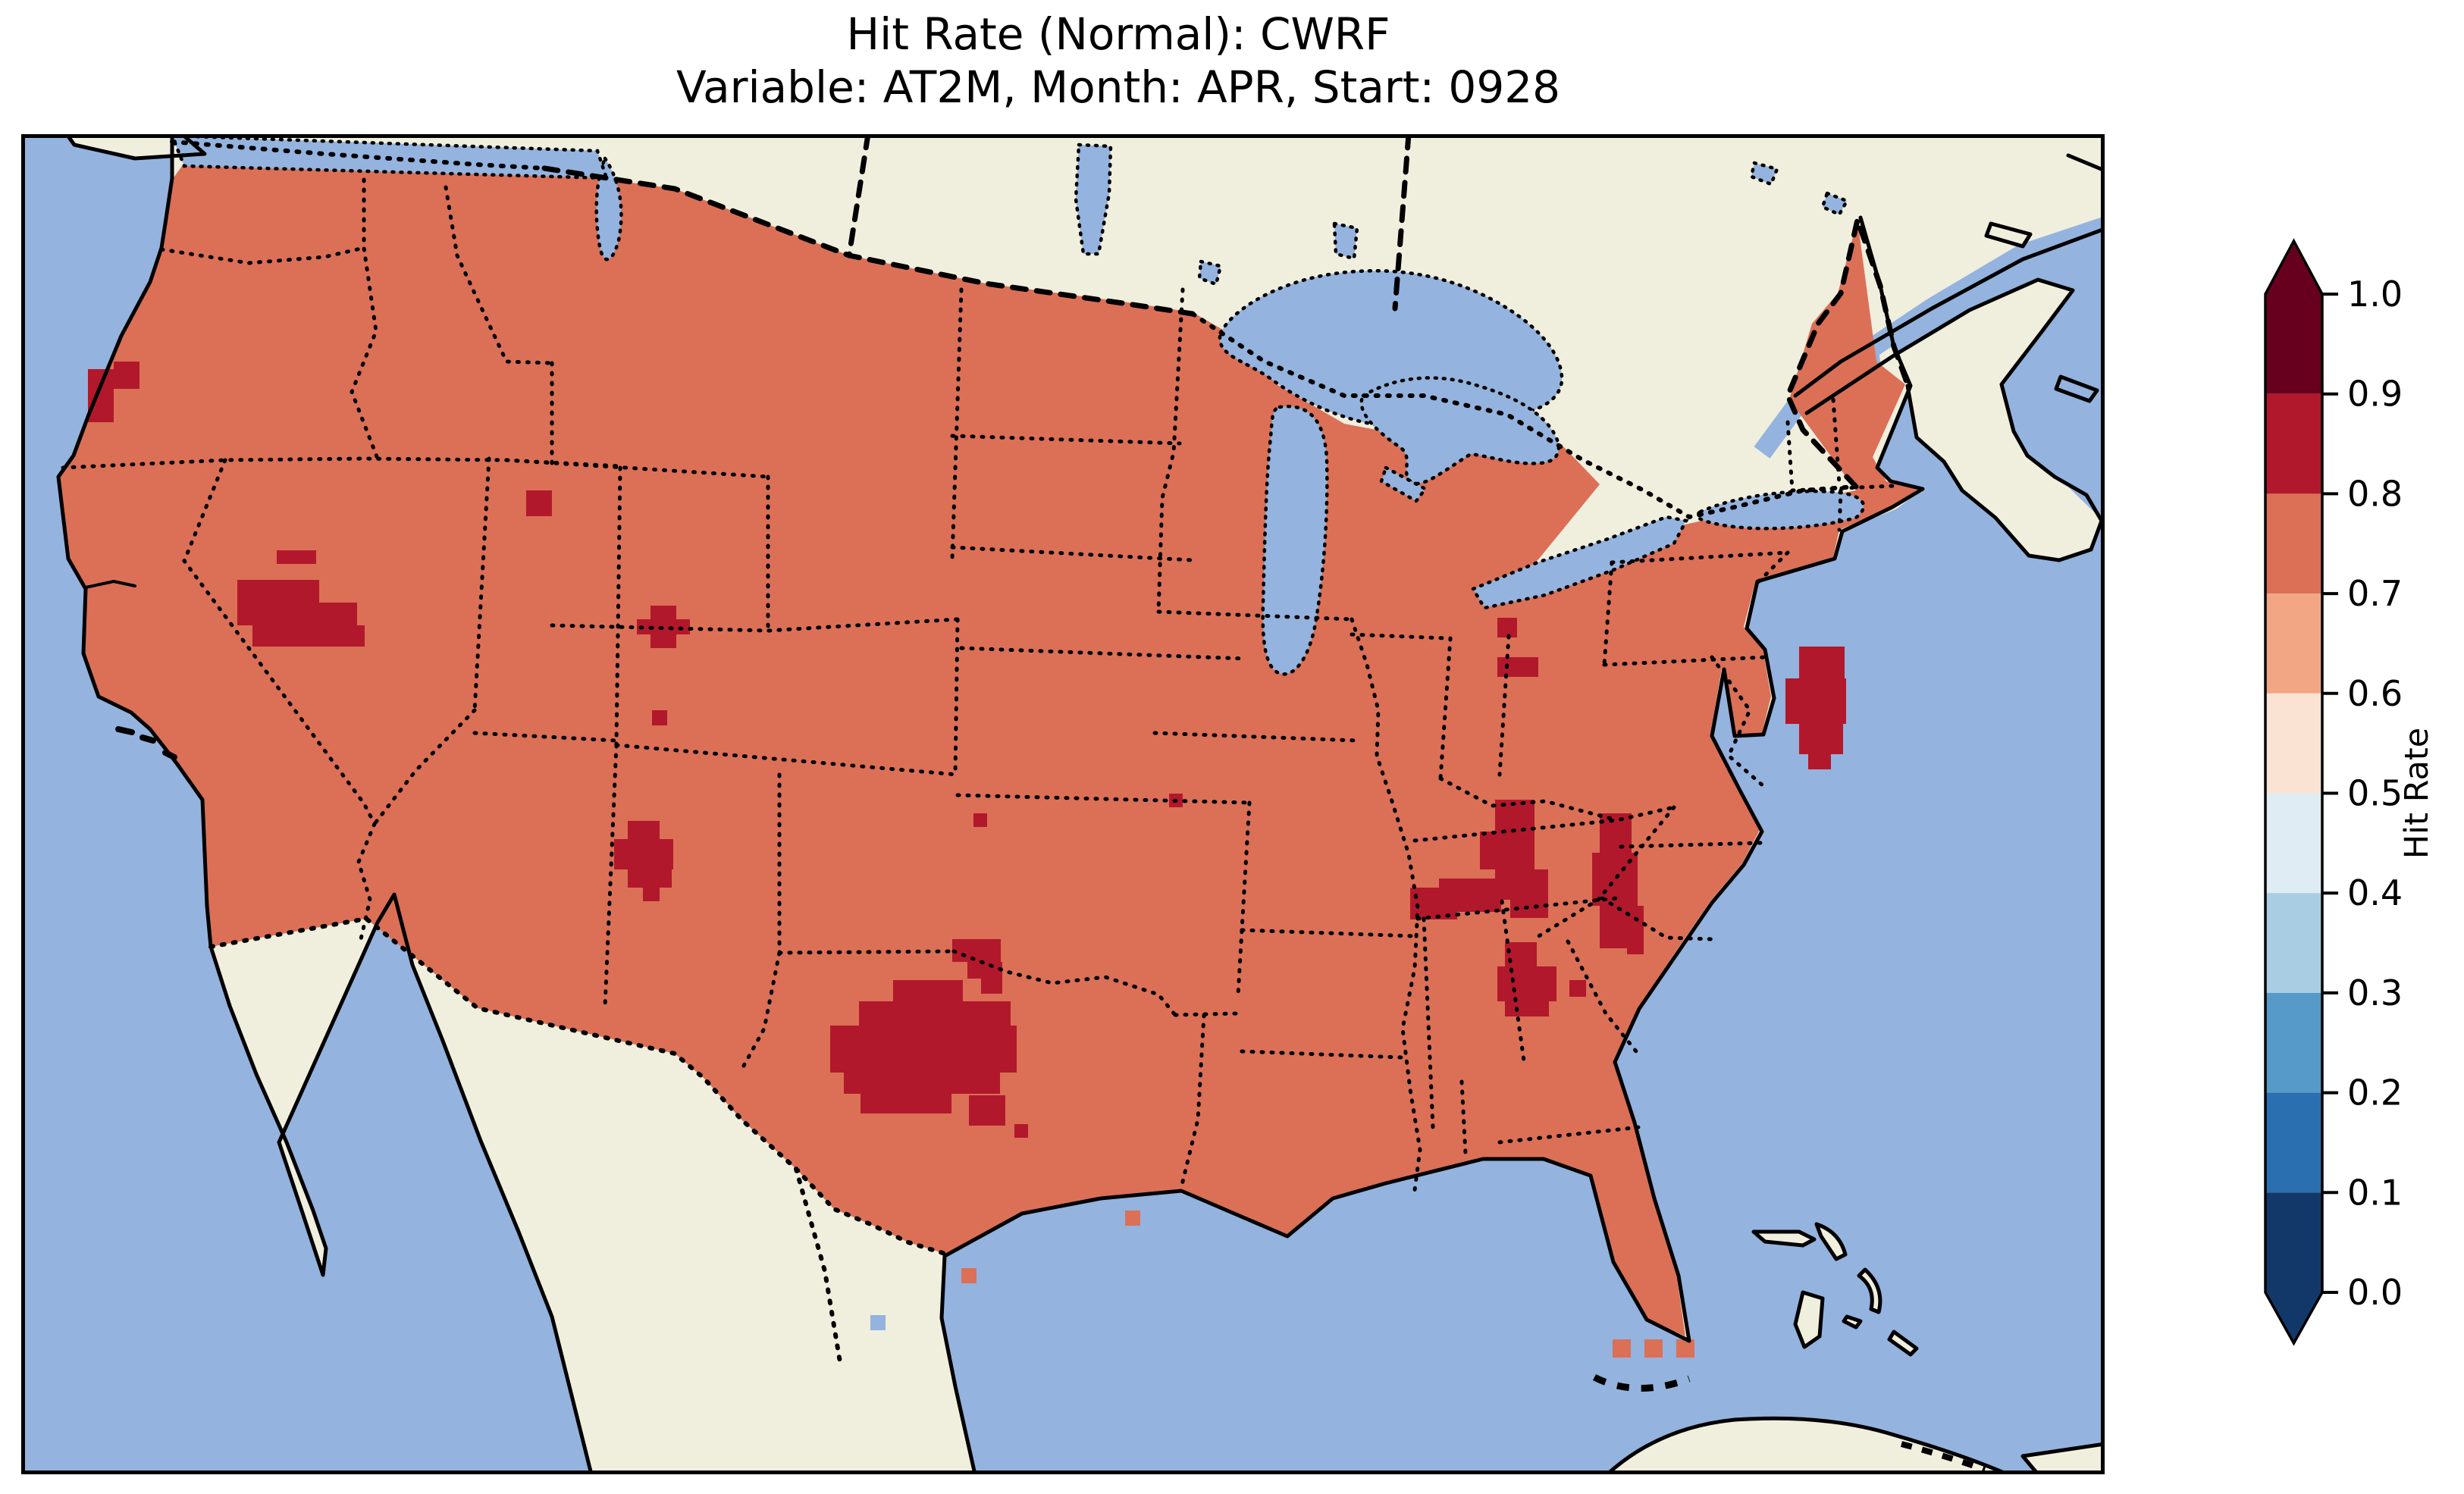 The width and height of the screenshot is (2464, 1494). Describe the element at coordinates (1579, 562) in the screenshot. I see `lake-erie` at that location.